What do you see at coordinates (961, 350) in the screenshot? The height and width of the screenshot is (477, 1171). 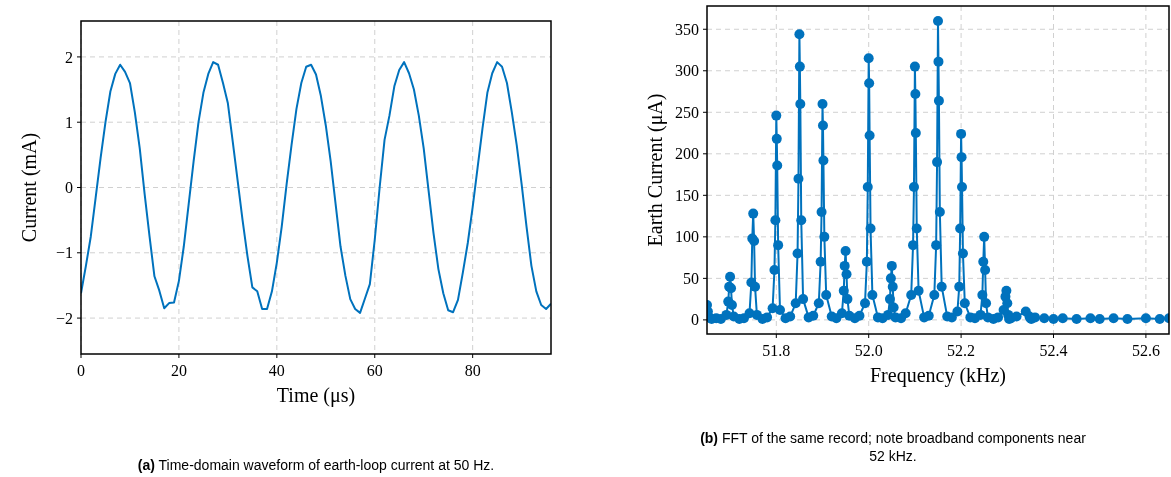 I see `x-tick-label: 52.2` at bounding box center [961, 350].